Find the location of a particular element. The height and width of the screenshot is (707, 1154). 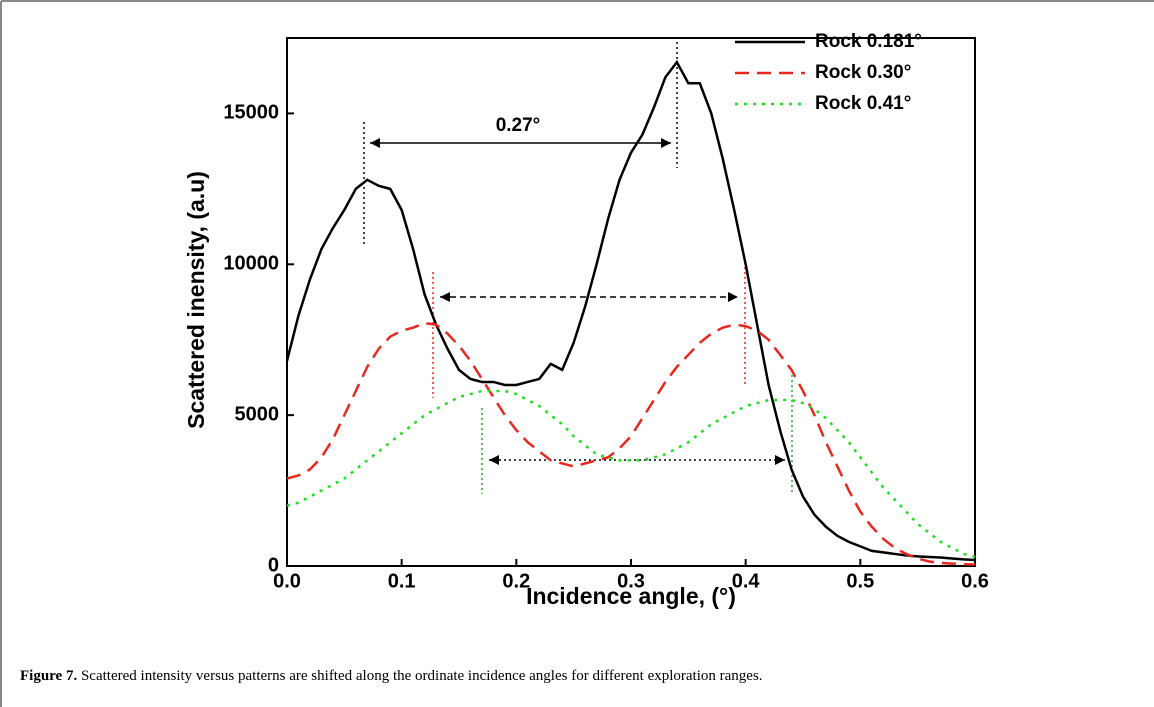

legend-label: Rock 0.181° is located at coordinates (868, 41).